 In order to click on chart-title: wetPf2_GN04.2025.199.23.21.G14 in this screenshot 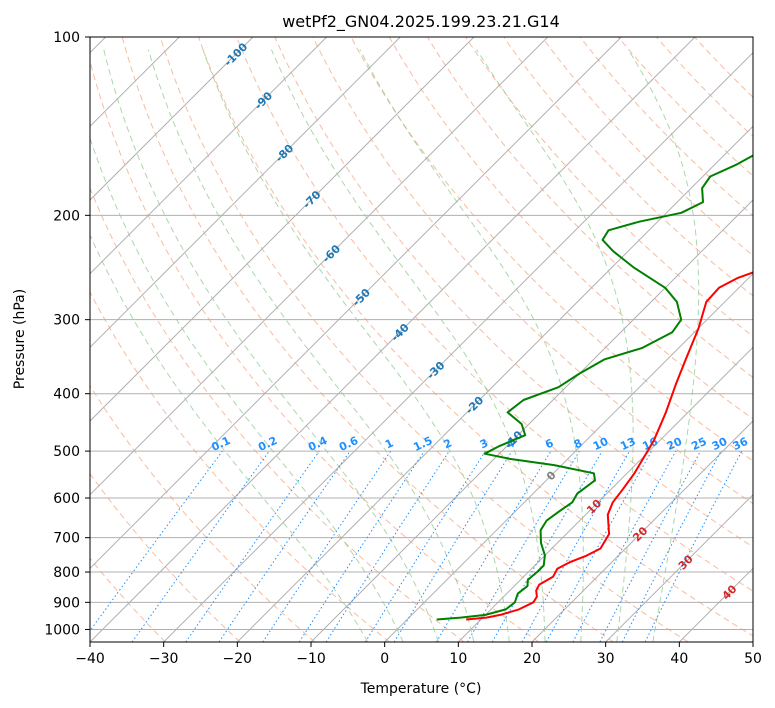, I will do `click(421, 22)`.